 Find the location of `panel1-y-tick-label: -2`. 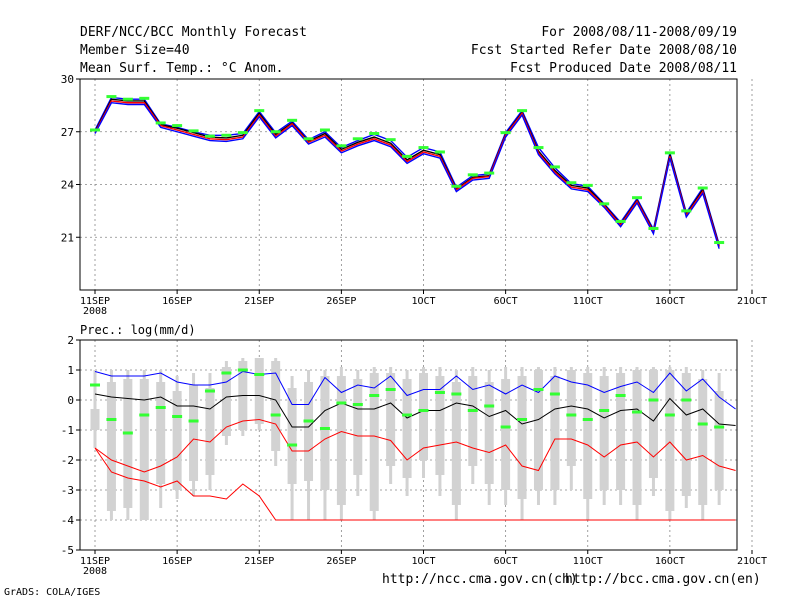

panel1-y-tick-label: -2 is located at coordinates (67, 460).